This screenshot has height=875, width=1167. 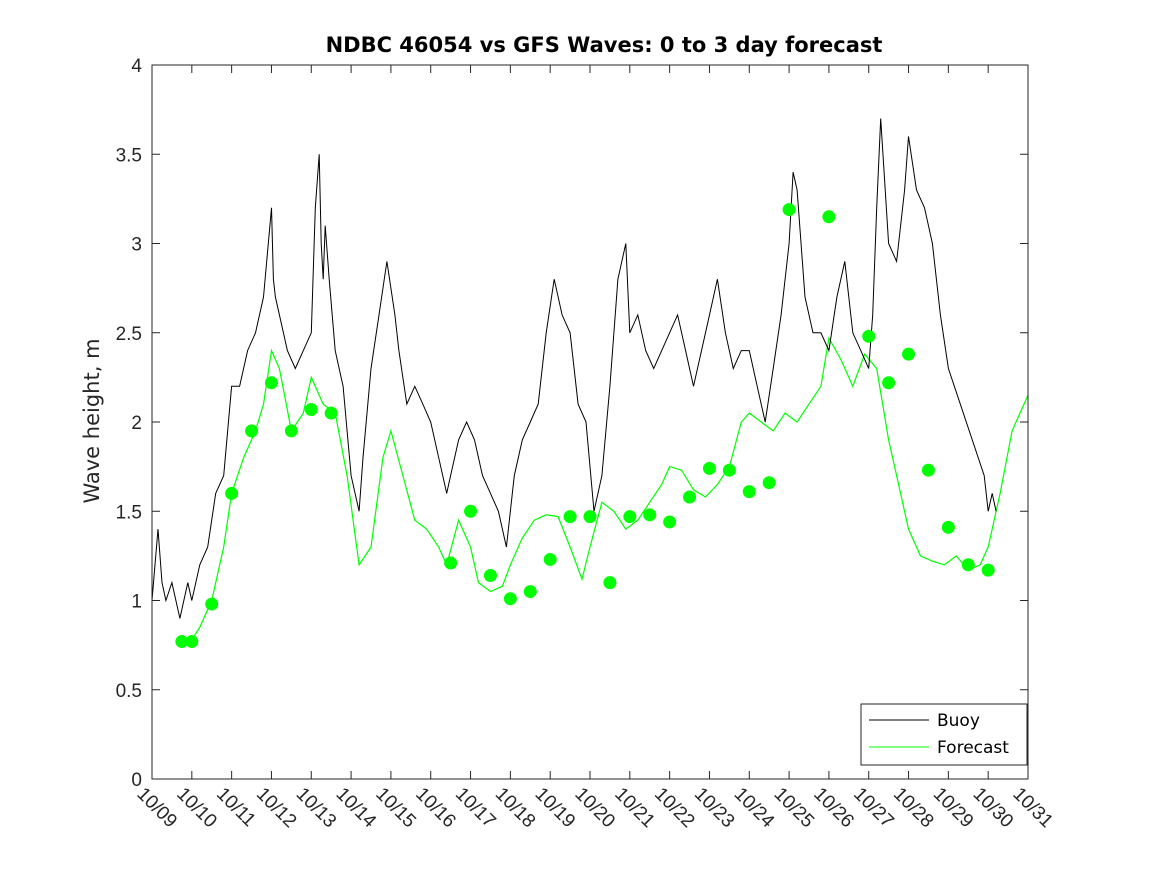 What do you see at coordinates (129, 155) in the screenshot?
I see `y-tick-label: 3.5` at bounding box center [129, 155].